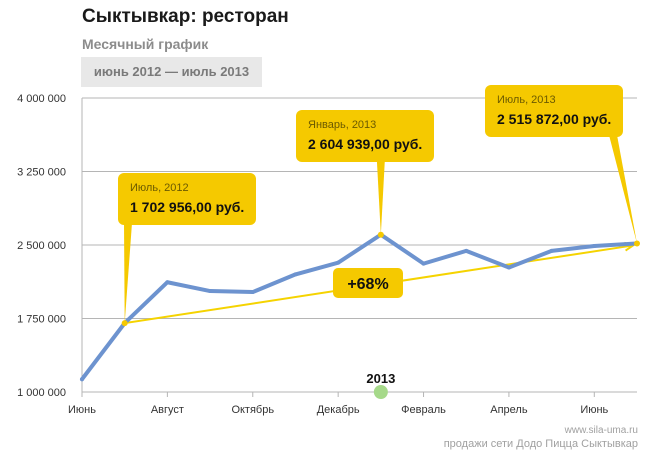 The width and height of the screenshot is (650, 463). I want to click on y-tick-label: 1 000 000, so click(41, 393).